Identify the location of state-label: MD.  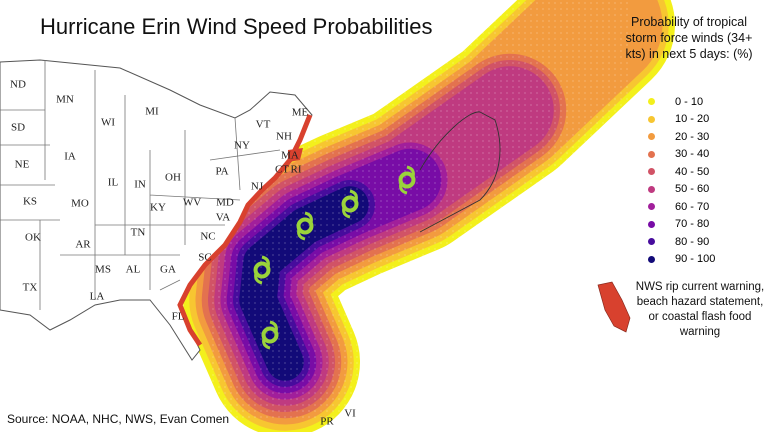
(225, 203).